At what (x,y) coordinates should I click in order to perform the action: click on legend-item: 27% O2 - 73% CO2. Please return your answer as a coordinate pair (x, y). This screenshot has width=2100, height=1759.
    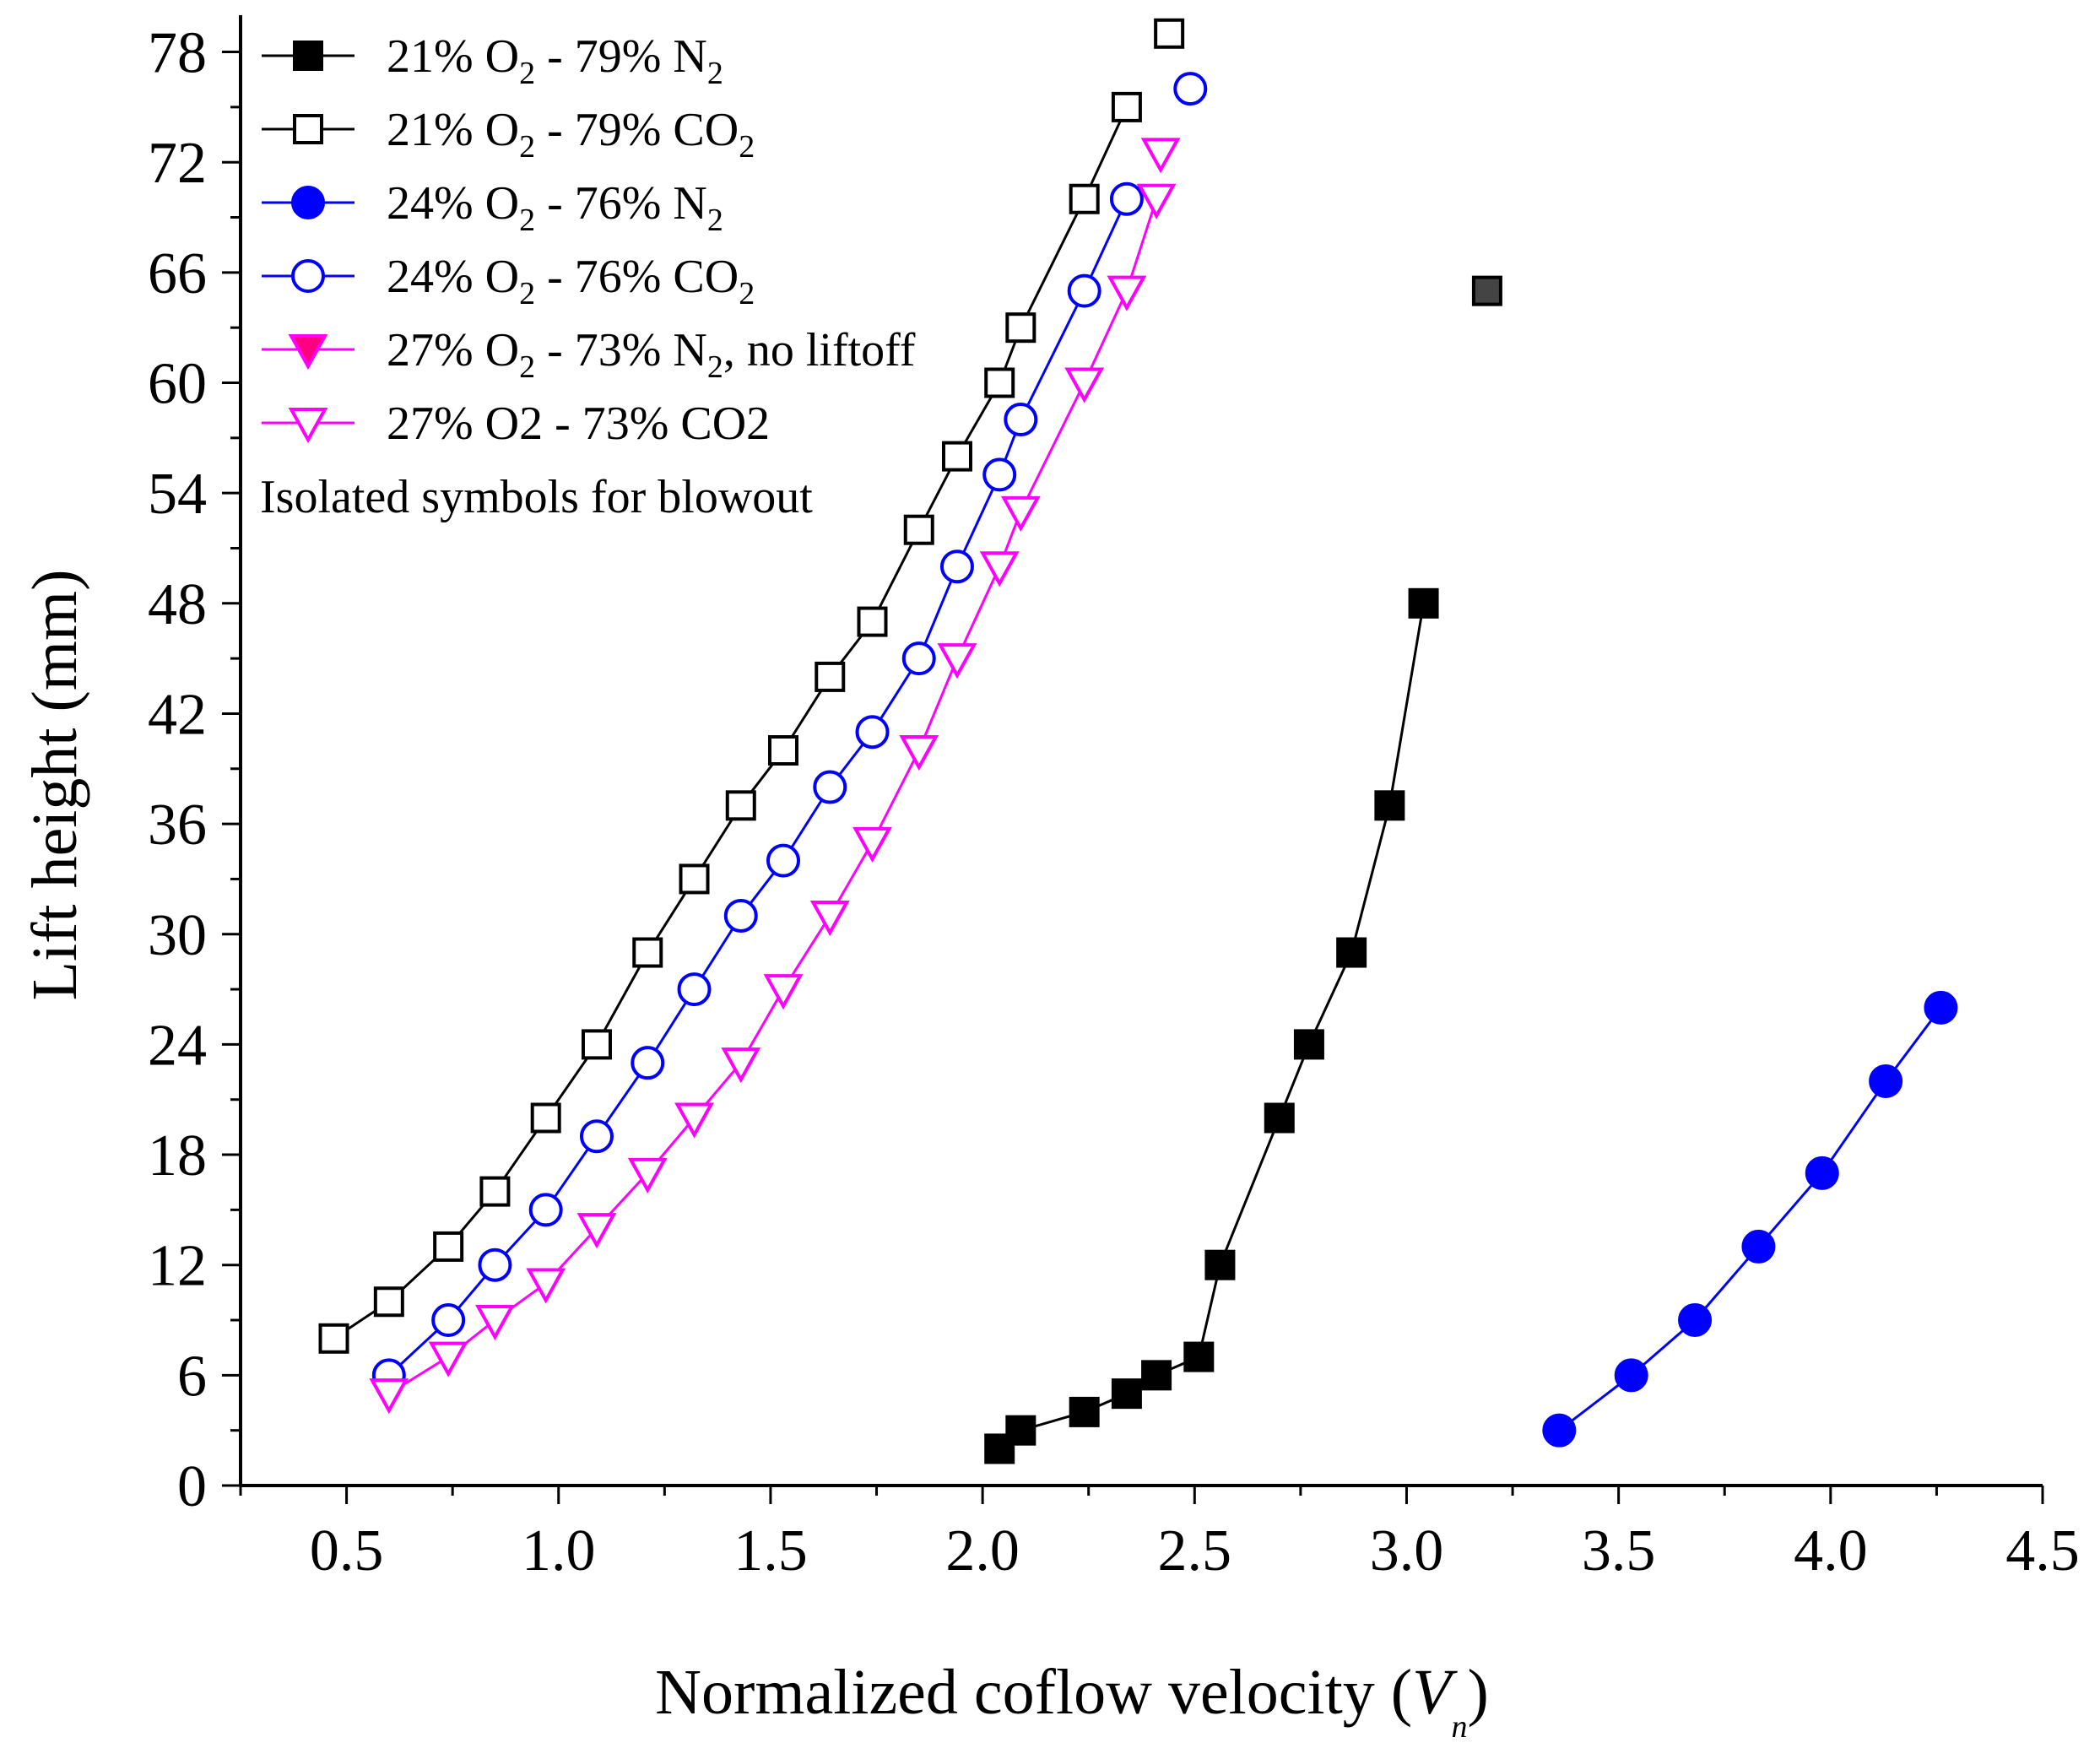
    Looking at the image, I should click on (516, 424).